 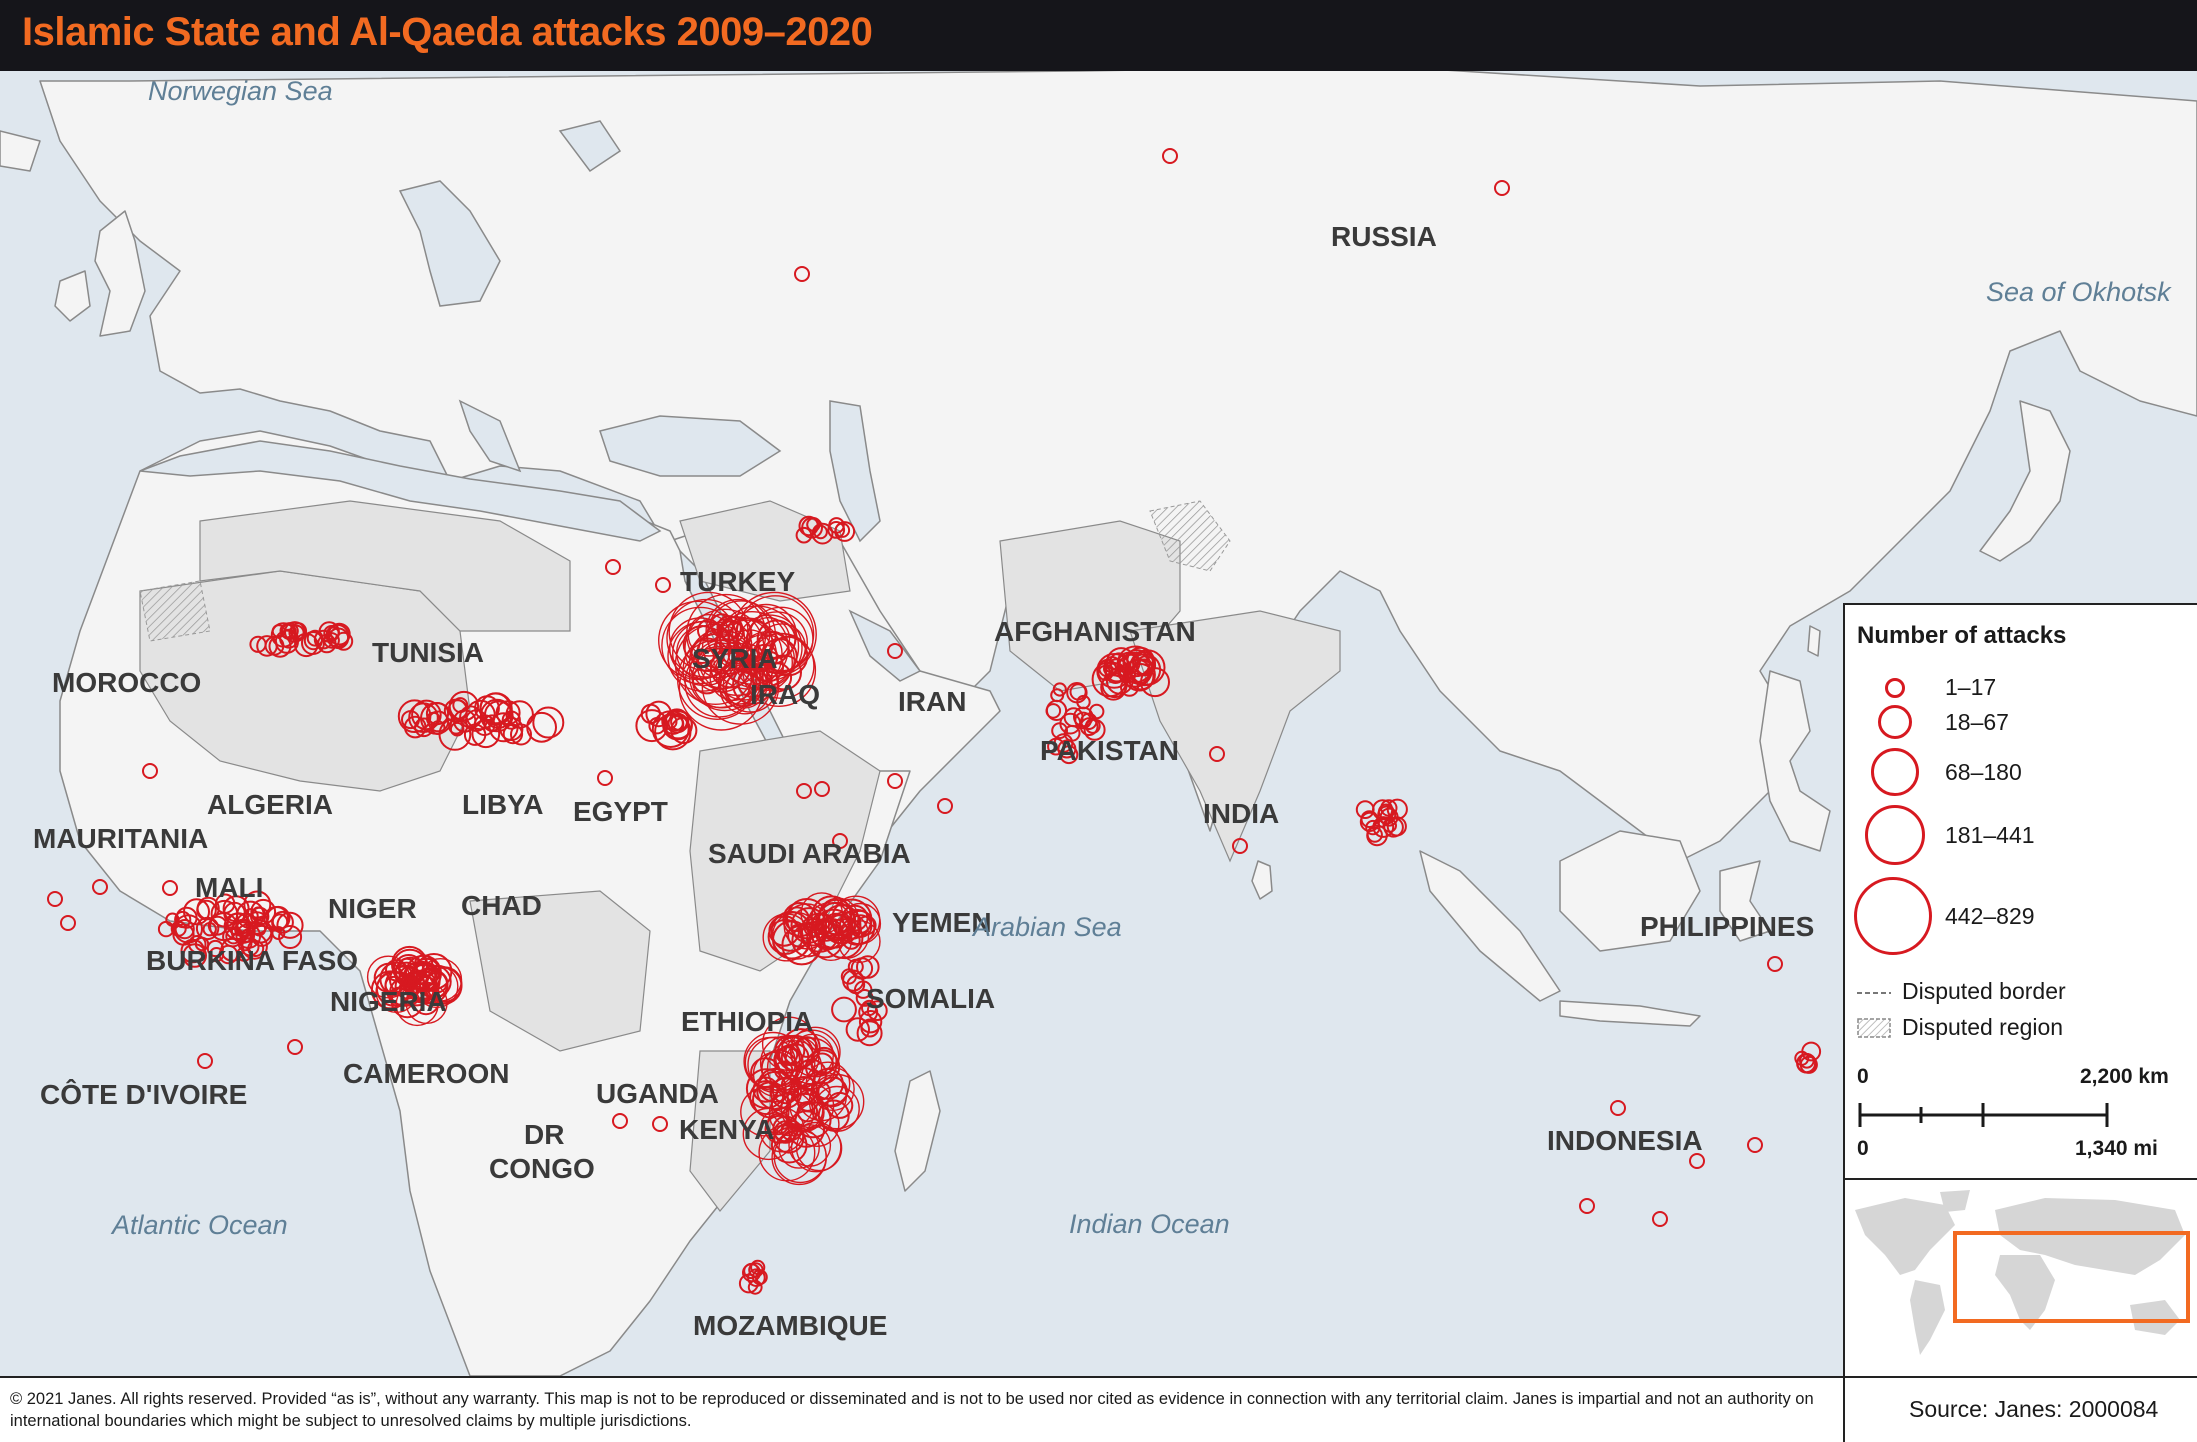 What do you see at coordinates (2116, 1148) in the screenshot?
I see `scale-mi-end: 1,340 mi` at bounding box center [2116, 1148].